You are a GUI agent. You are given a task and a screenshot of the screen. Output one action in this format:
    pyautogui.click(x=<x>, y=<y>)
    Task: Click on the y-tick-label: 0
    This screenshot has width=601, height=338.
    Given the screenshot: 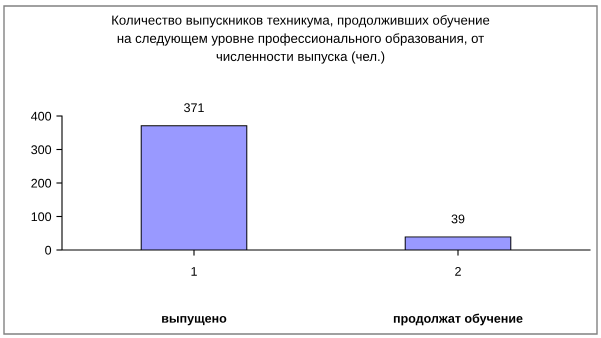 What is the action you would take?
    pyautogui.click(x=48, y=250)
    